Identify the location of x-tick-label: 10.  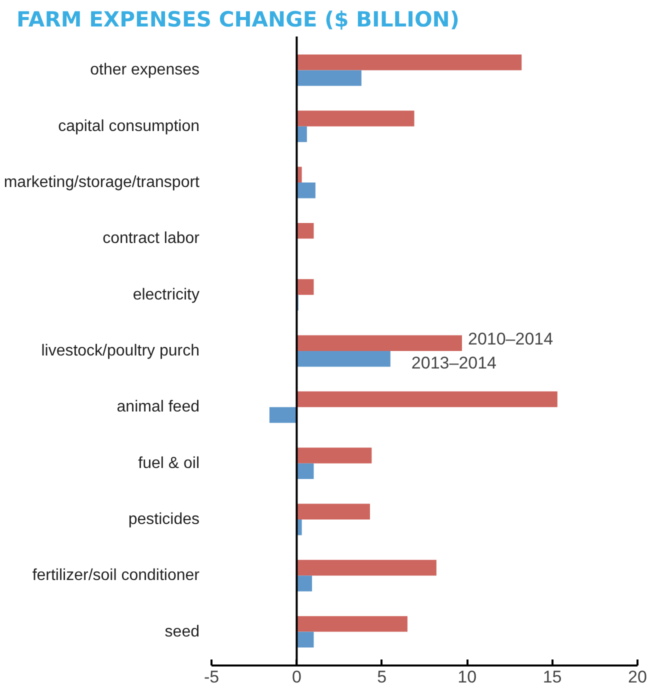
(467, 677).